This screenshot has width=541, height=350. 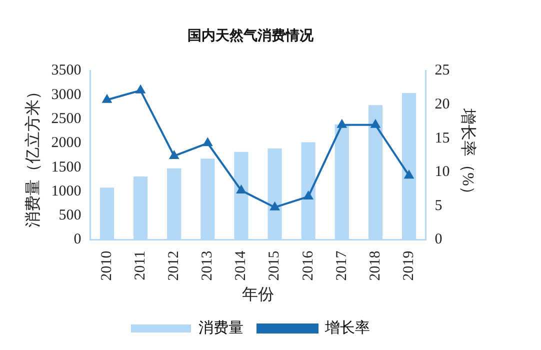 What do you see at coordinates (442, 70) in the screenshot?
I see `y2-tick-label: 25` at bounding box center [442, 70].